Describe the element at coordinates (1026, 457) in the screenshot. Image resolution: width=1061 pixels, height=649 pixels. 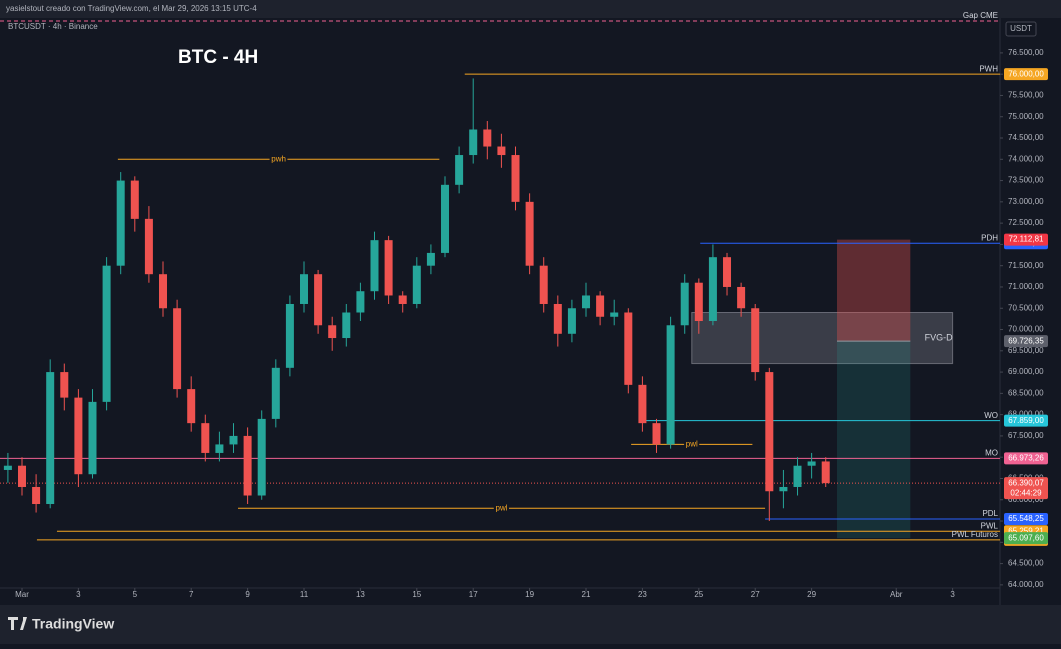
I see `price-tag-label: 66.973,26` at that location.